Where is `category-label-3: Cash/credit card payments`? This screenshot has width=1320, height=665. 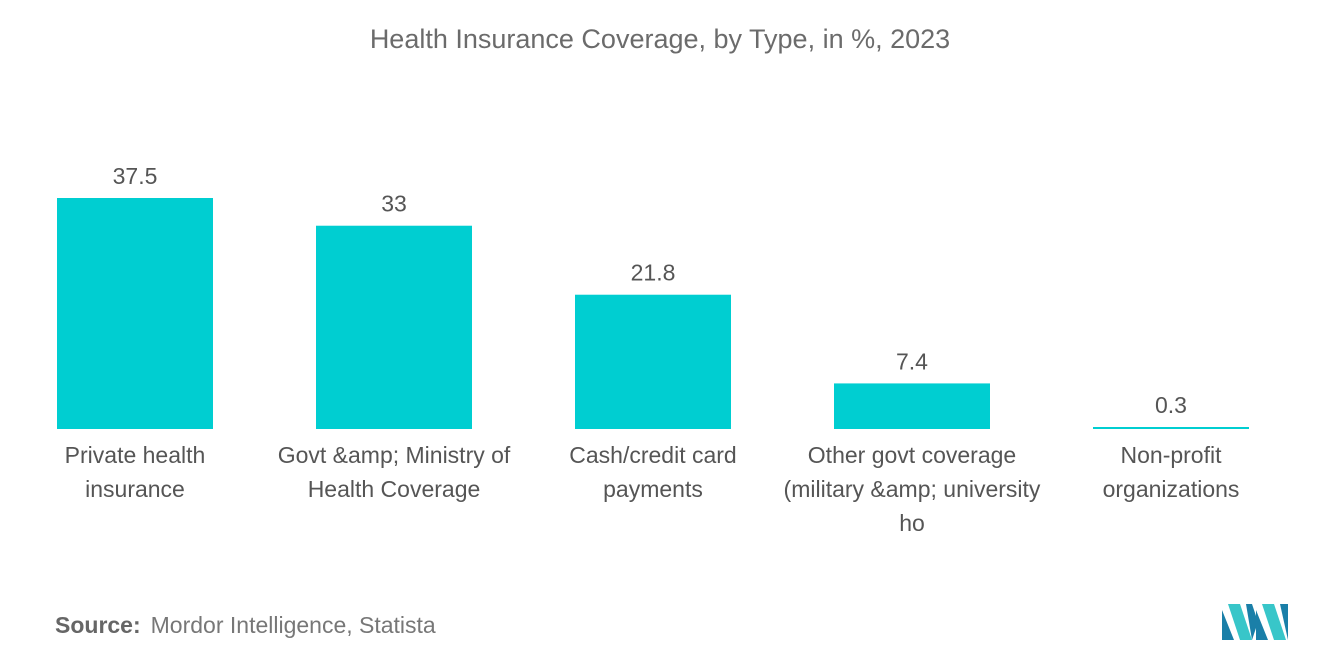 category-label-3: Cash/credit card payments is located at coordinates (653, 472).